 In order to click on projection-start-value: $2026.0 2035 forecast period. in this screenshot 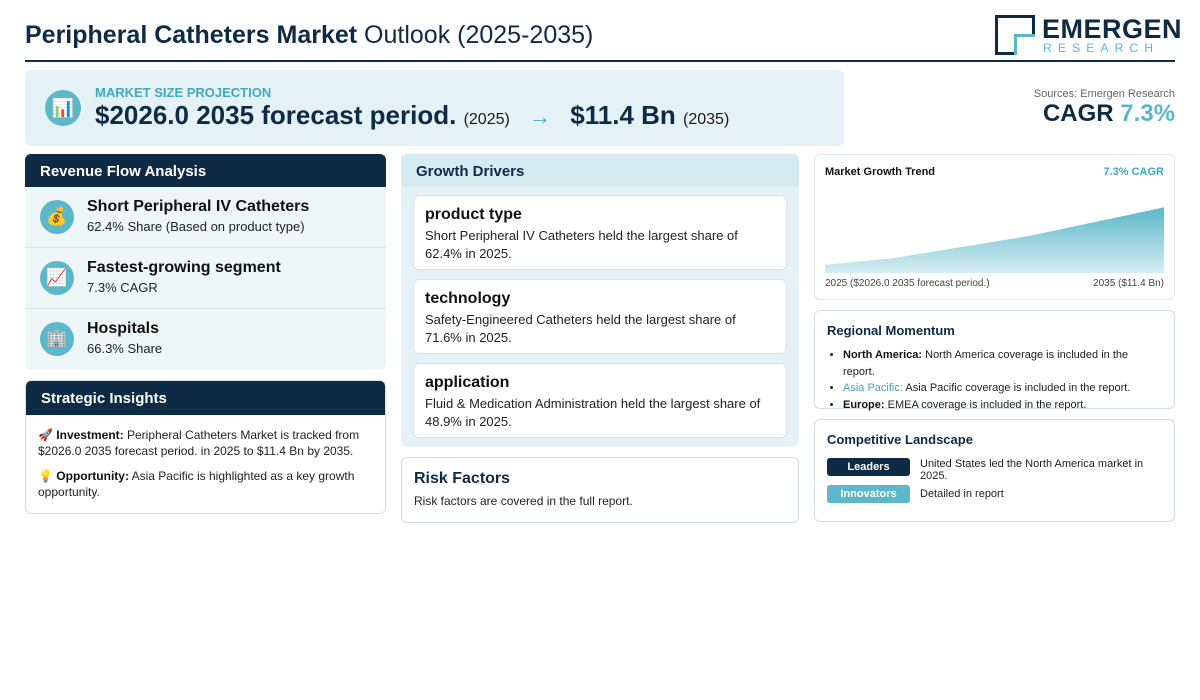, I will do `click(276, 115)`.